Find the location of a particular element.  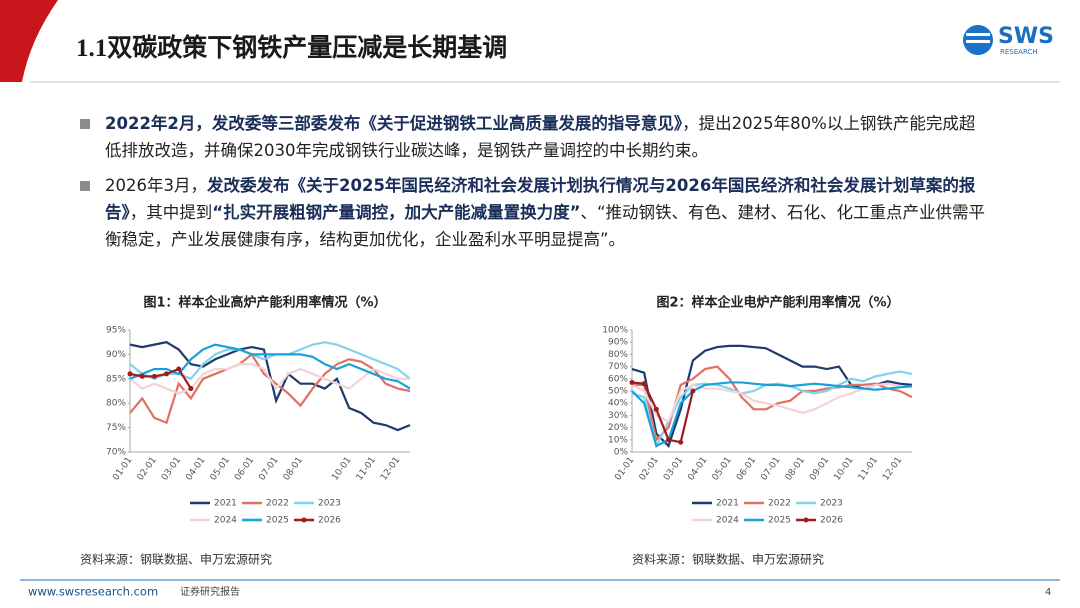

y-tick-label: 30% is located at coordinates (618, 416).